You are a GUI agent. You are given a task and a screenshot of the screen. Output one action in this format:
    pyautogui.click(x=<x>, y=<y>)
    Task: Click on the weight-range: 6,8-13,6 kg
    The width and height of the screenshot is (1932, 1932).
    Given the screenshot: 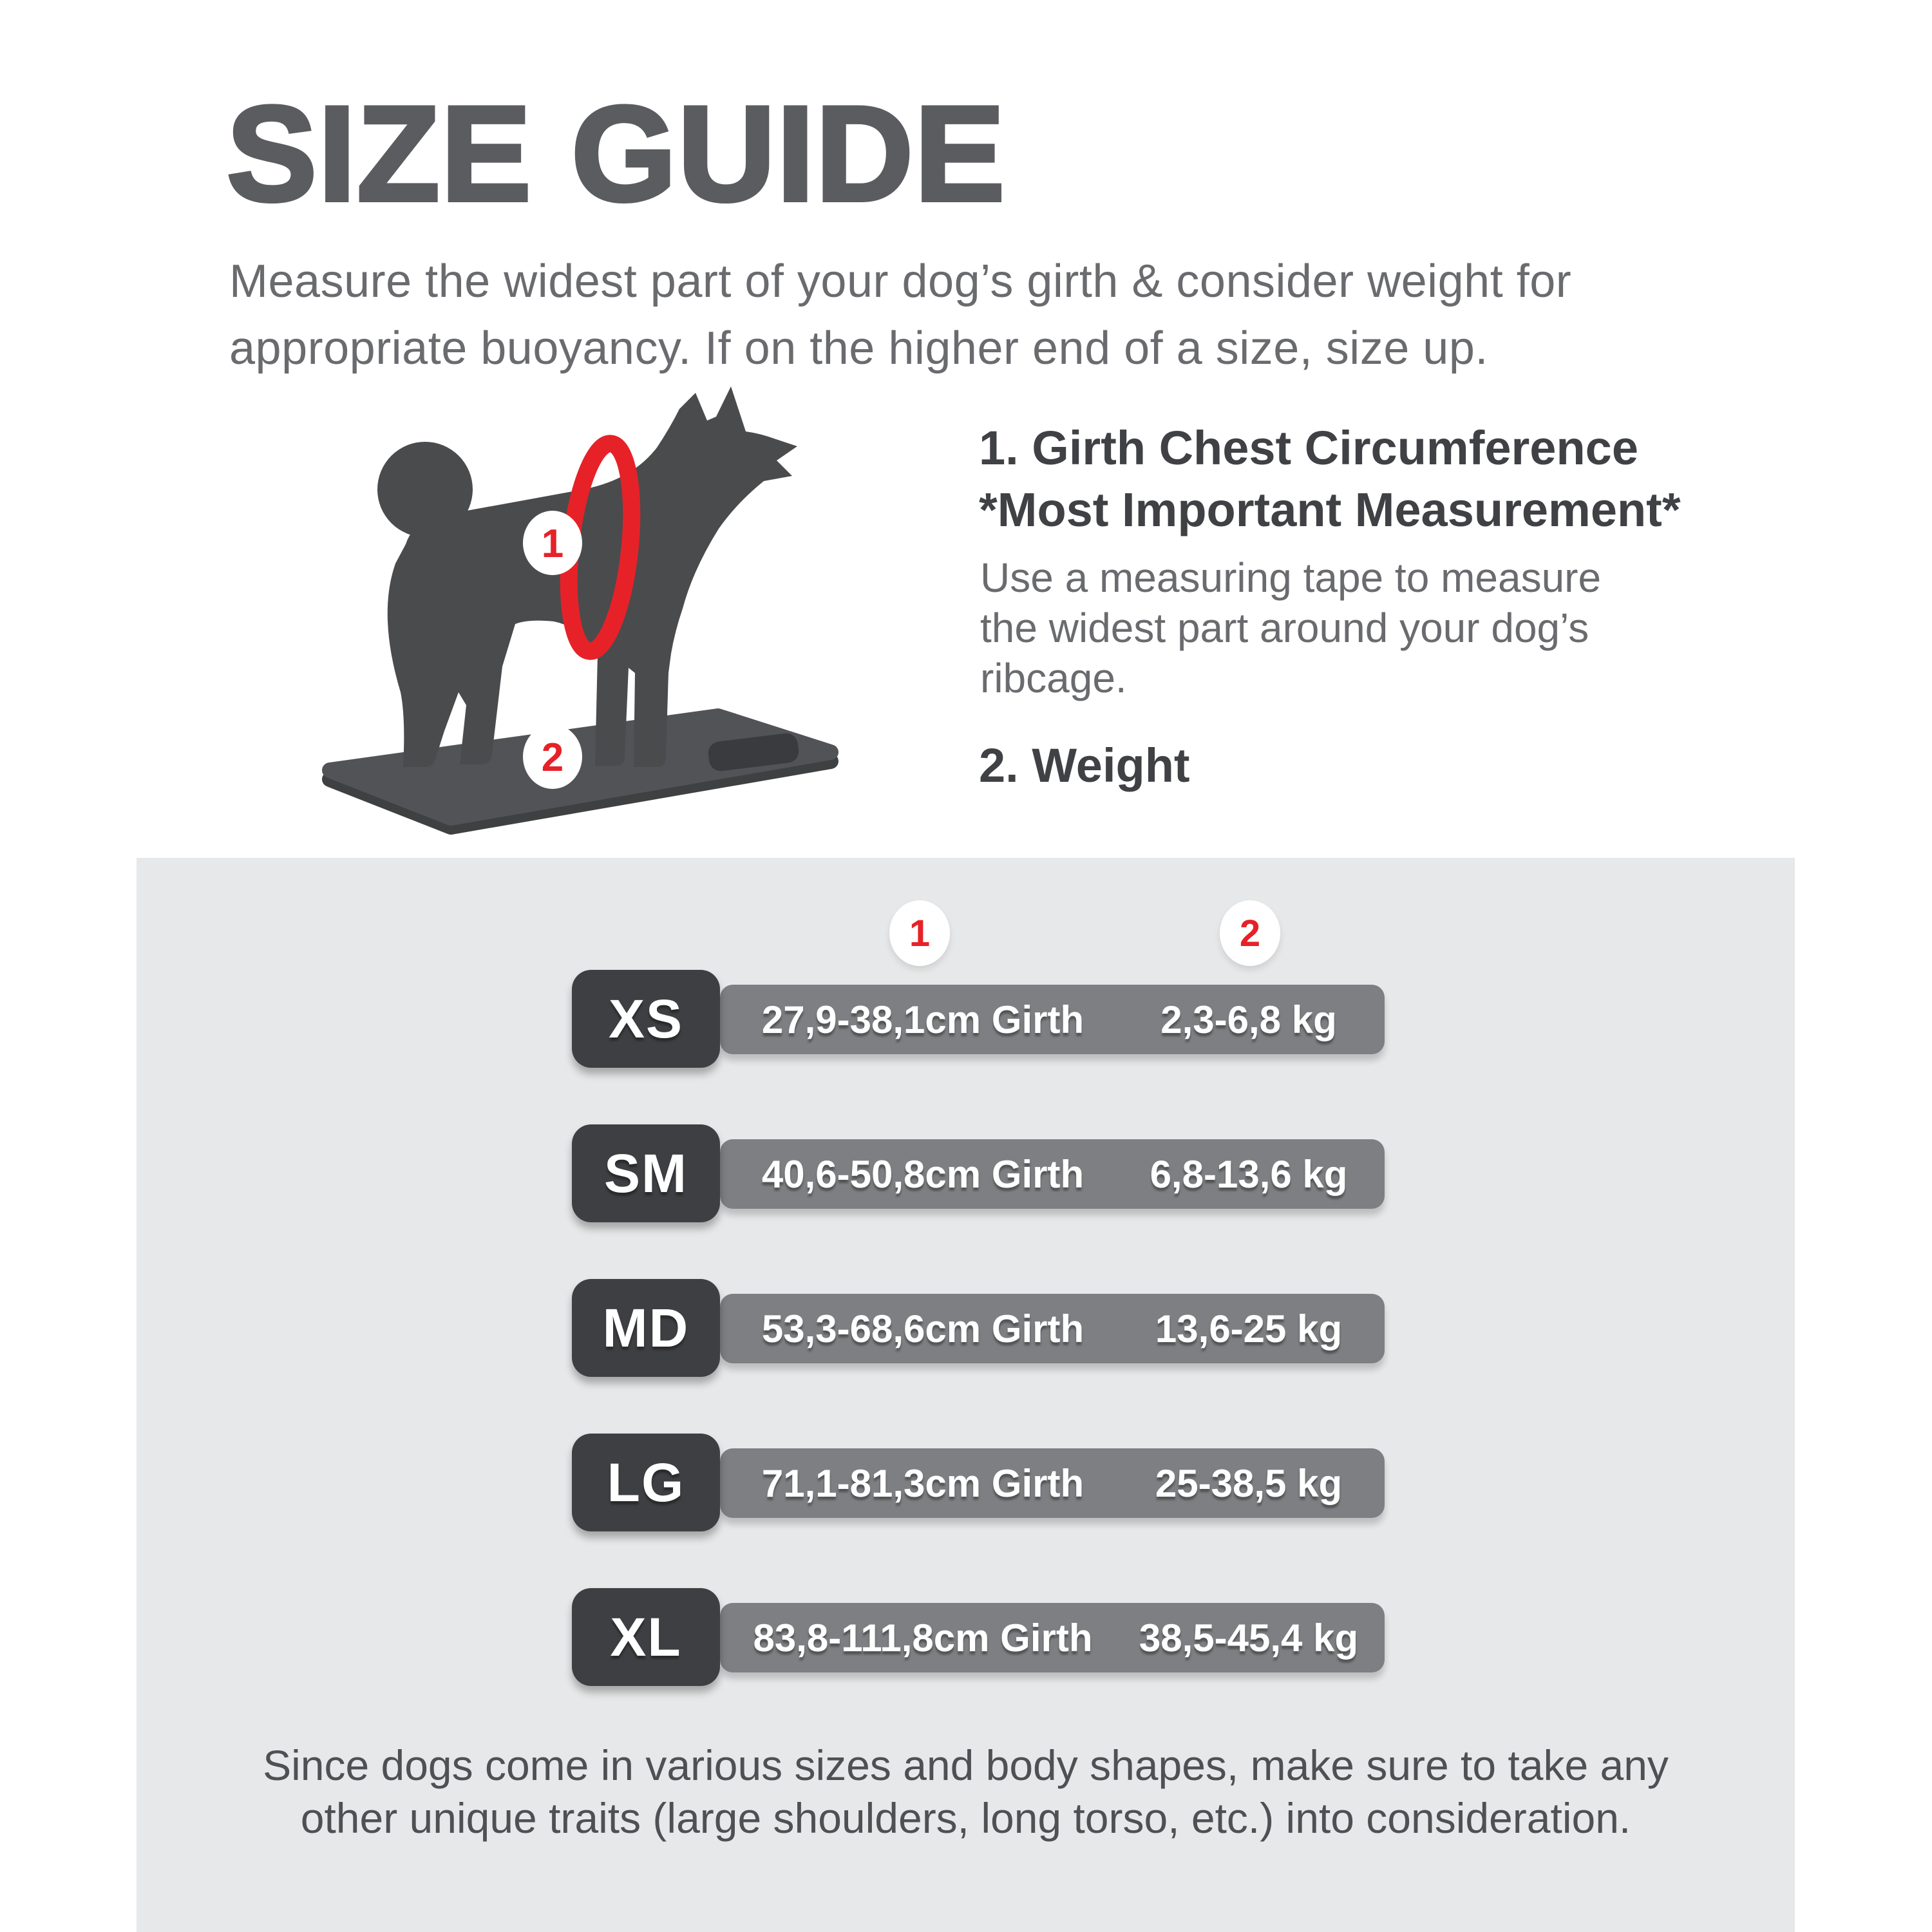 What is the action you would take?
    pyautogui.click(x=1249, y=1174)
    